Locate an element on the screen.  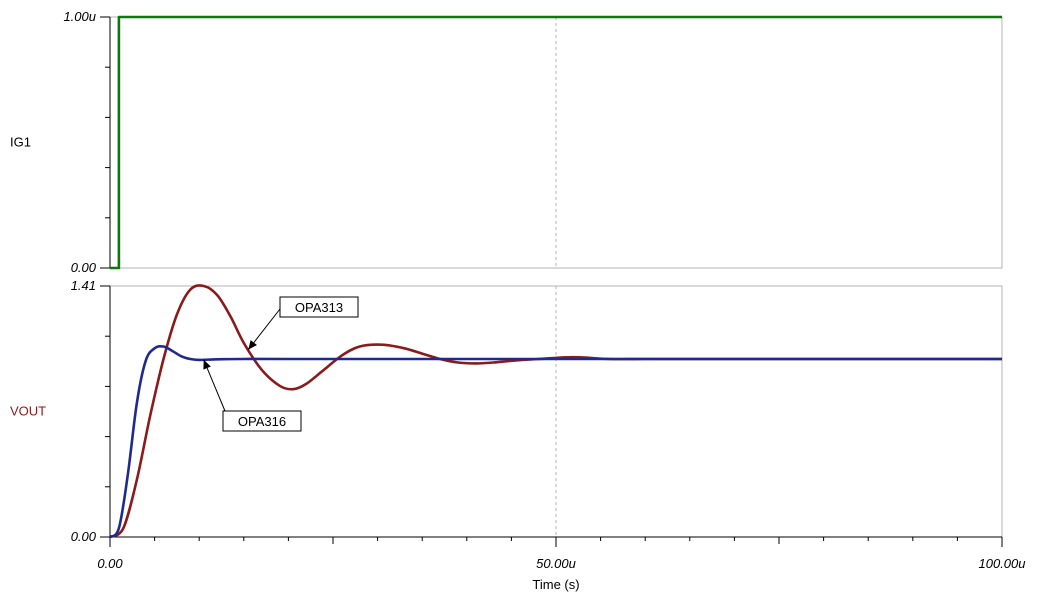
y-axis-title-0: IG1 is located at coordinates (20, 142).